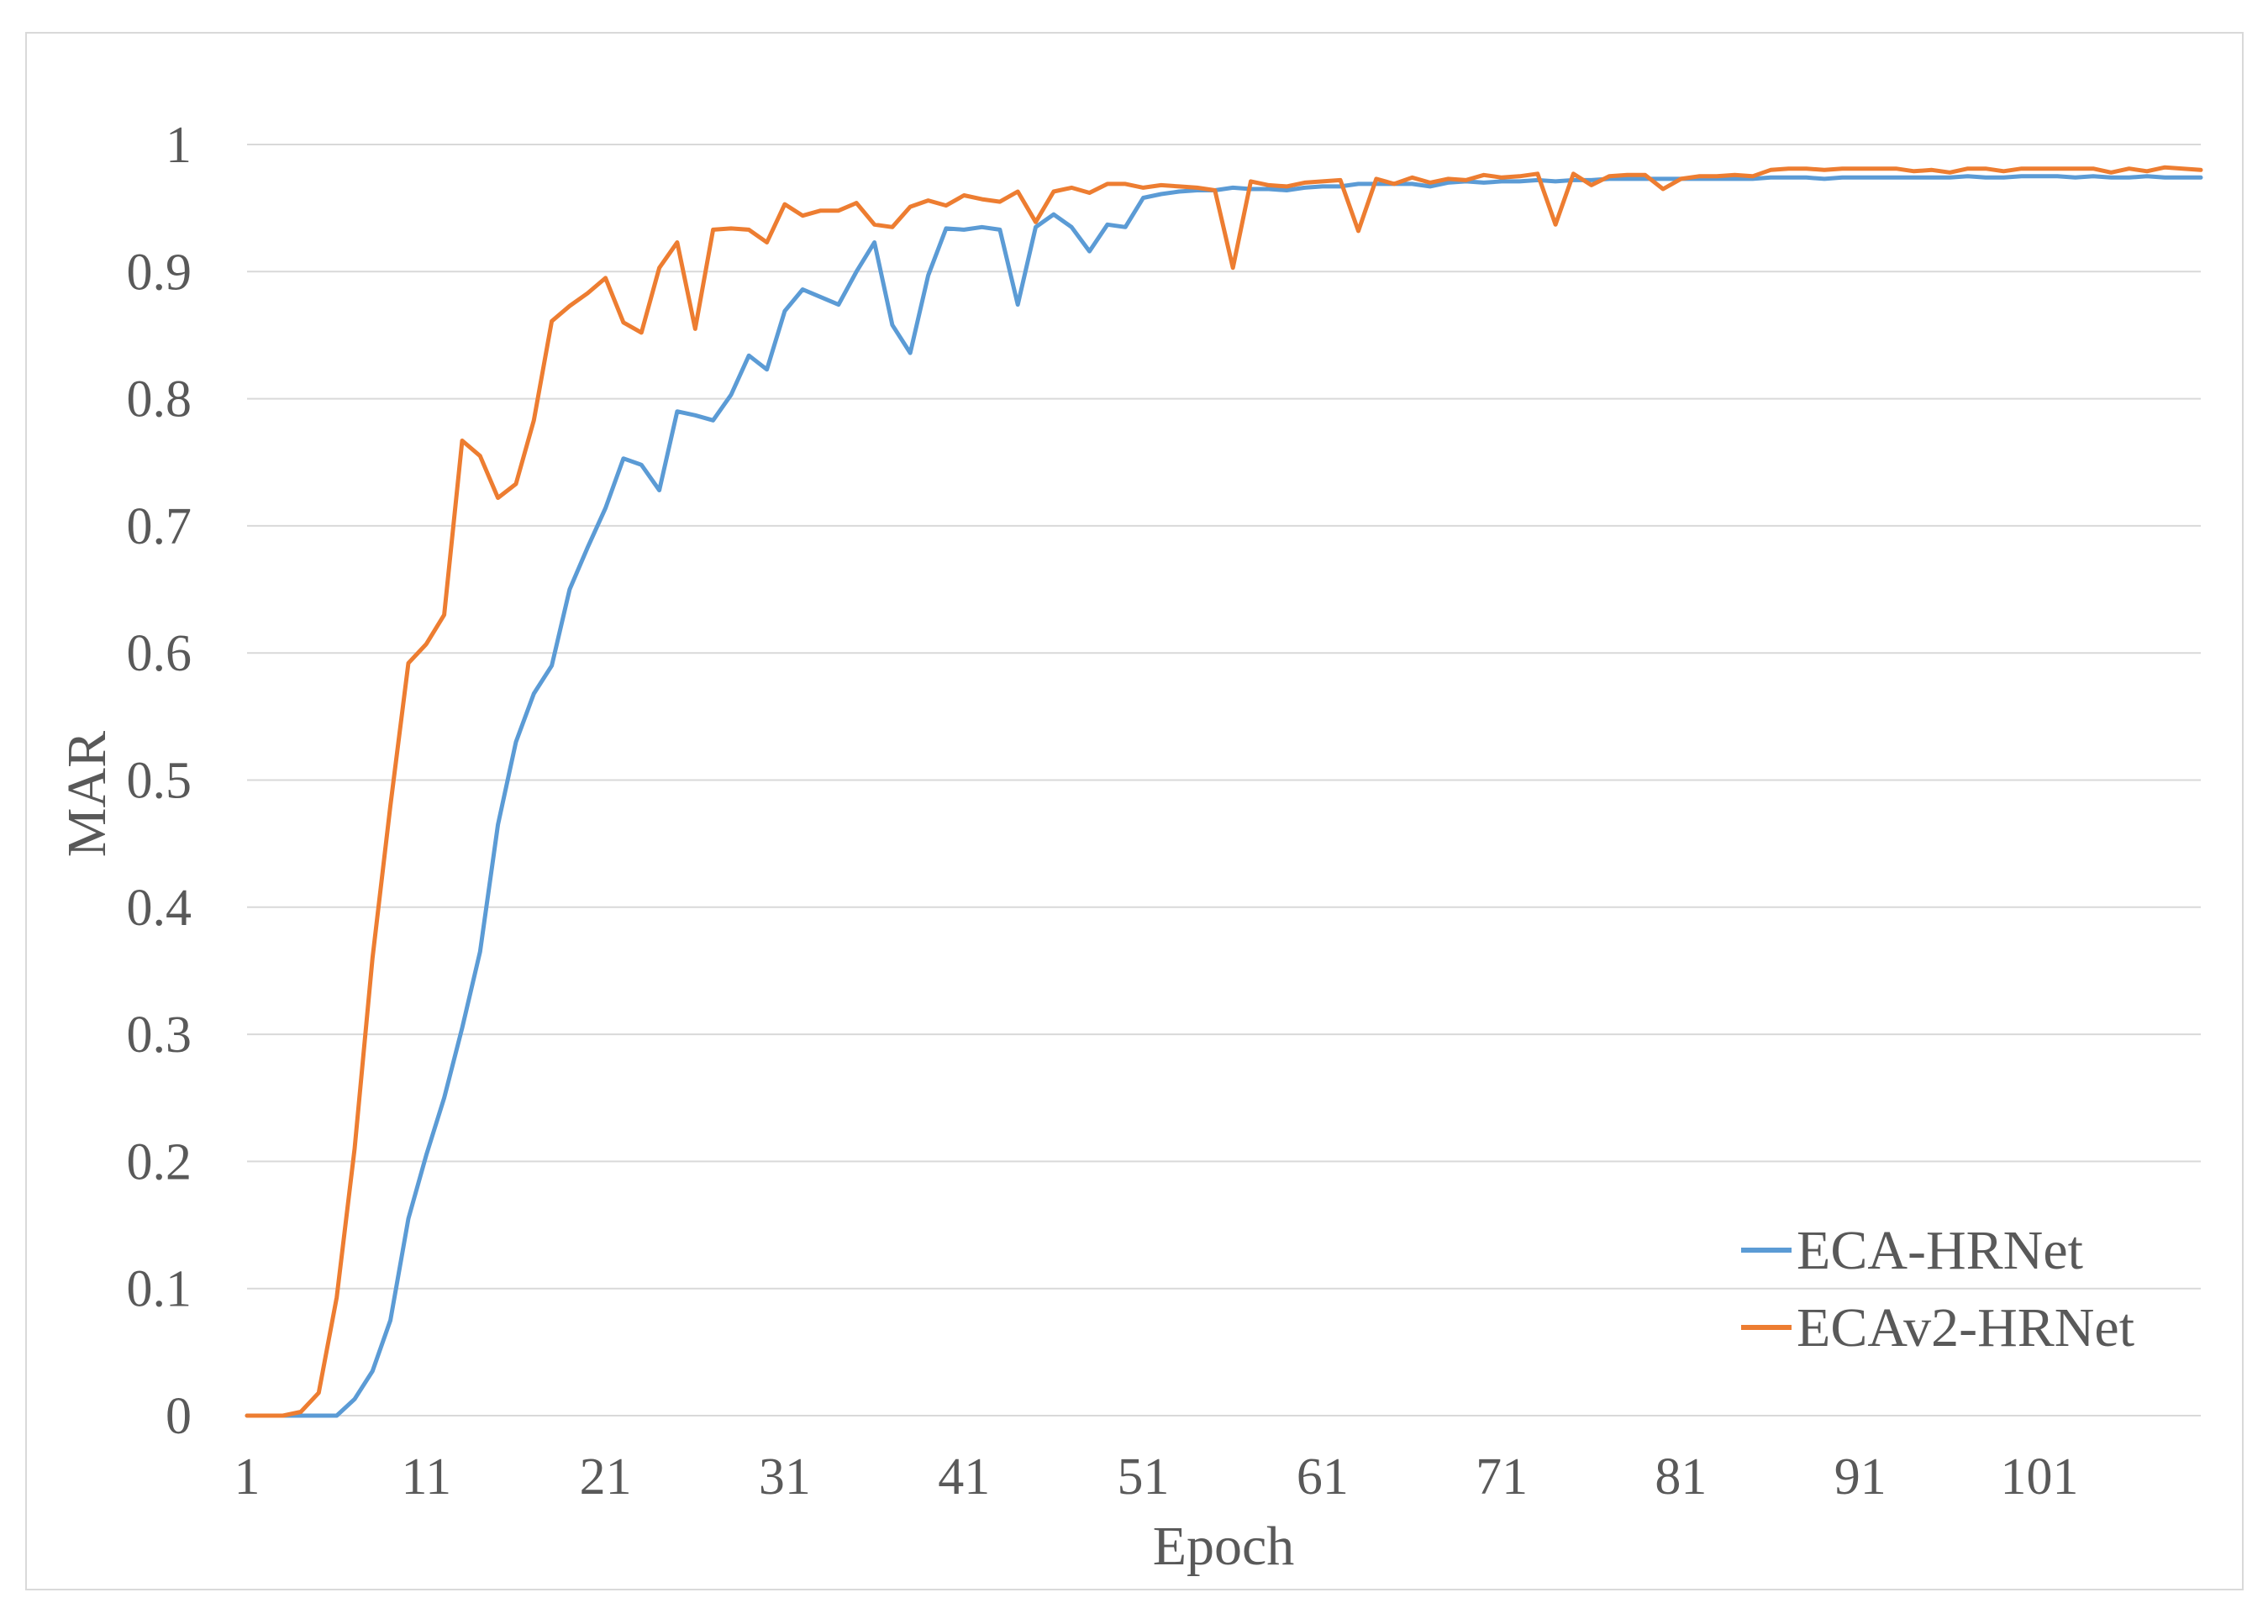  What do you see at coordinates (1224, 1546) in the screenshot?
I see `x-axis-title: Epoch` at bounding box center [1224, 1546].